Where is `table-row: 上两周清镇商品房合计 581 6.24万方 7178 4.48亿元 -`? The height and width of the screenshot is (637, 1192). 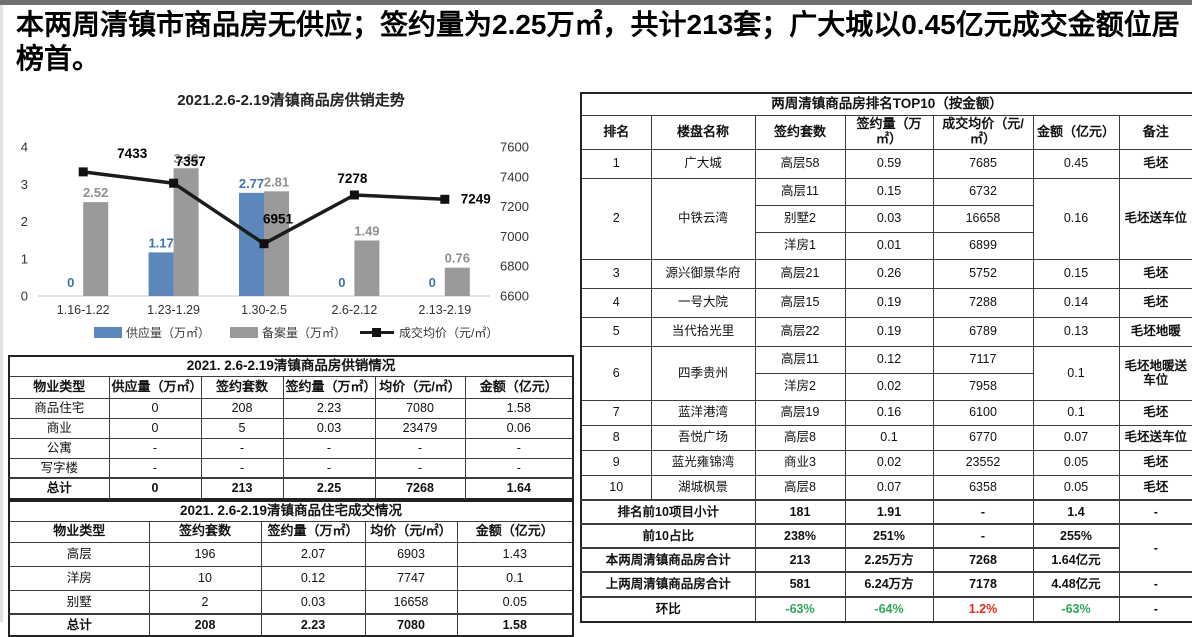 table-row: 上两周清镇商品房合计 581 6.24万方 7178 4.48亿元 - is located at coordinates (886, 584).